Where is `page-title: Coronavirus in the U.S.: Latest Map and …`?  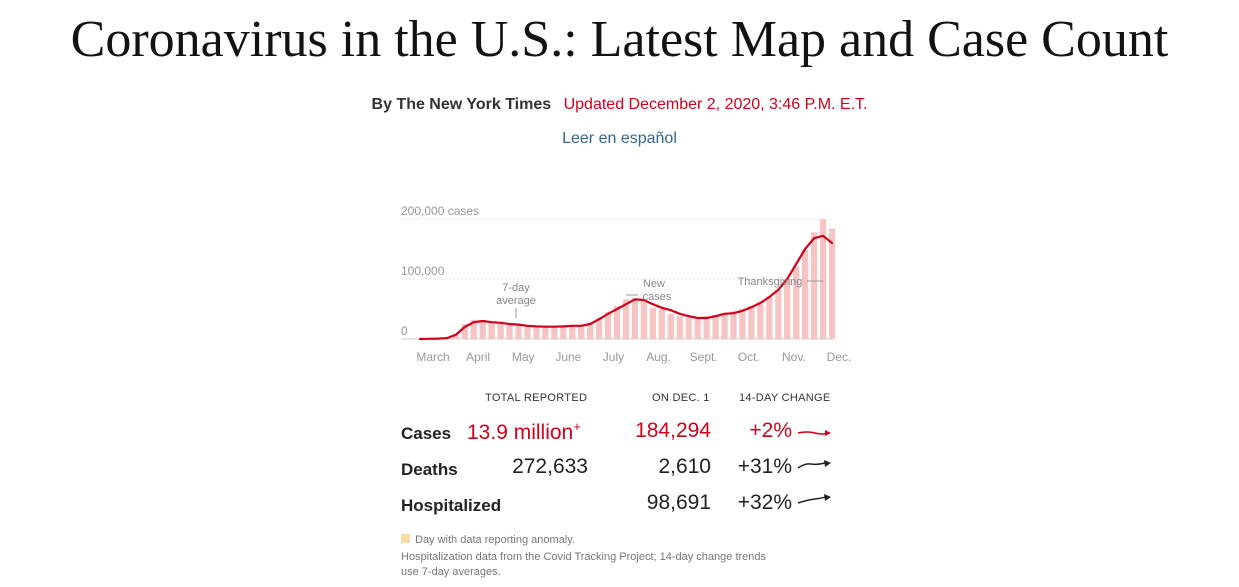
page-title: Coronavirus in the U.S.: Latest Map and … is located at coordinates (619, 39).